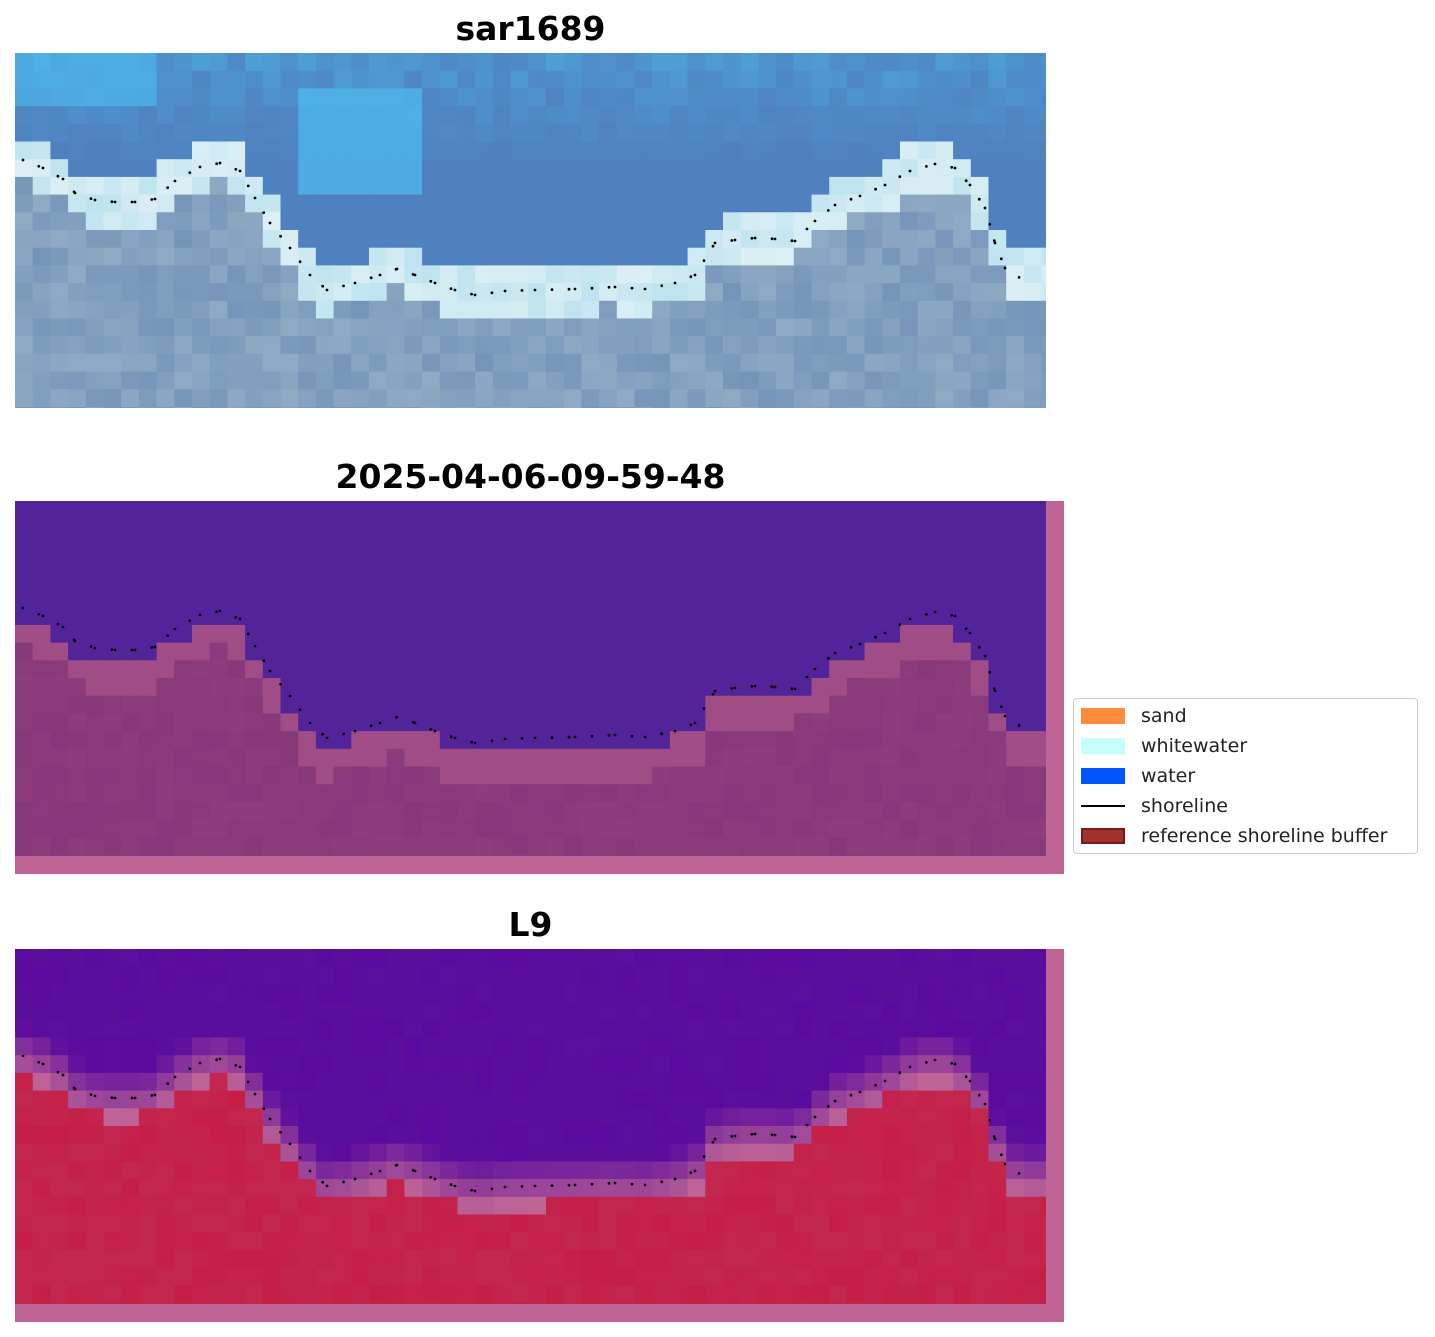 Image resolution: width=1435 pixels, height=1337 pixels. Describe the element at coordinates (1103, 746) in the screenshot. I see `whitewater-swatch` at that location.